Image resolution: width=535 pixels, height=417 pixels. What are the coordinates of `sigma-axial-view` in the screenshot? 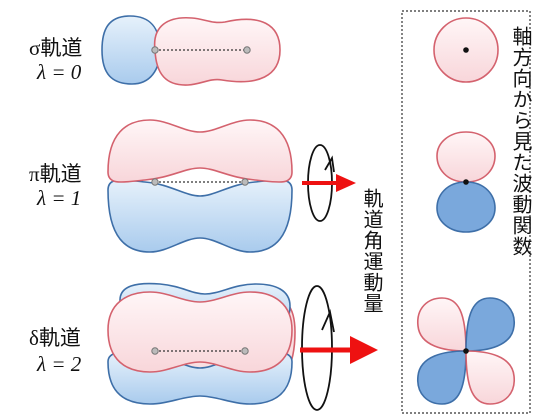 It's located at (466, 50).